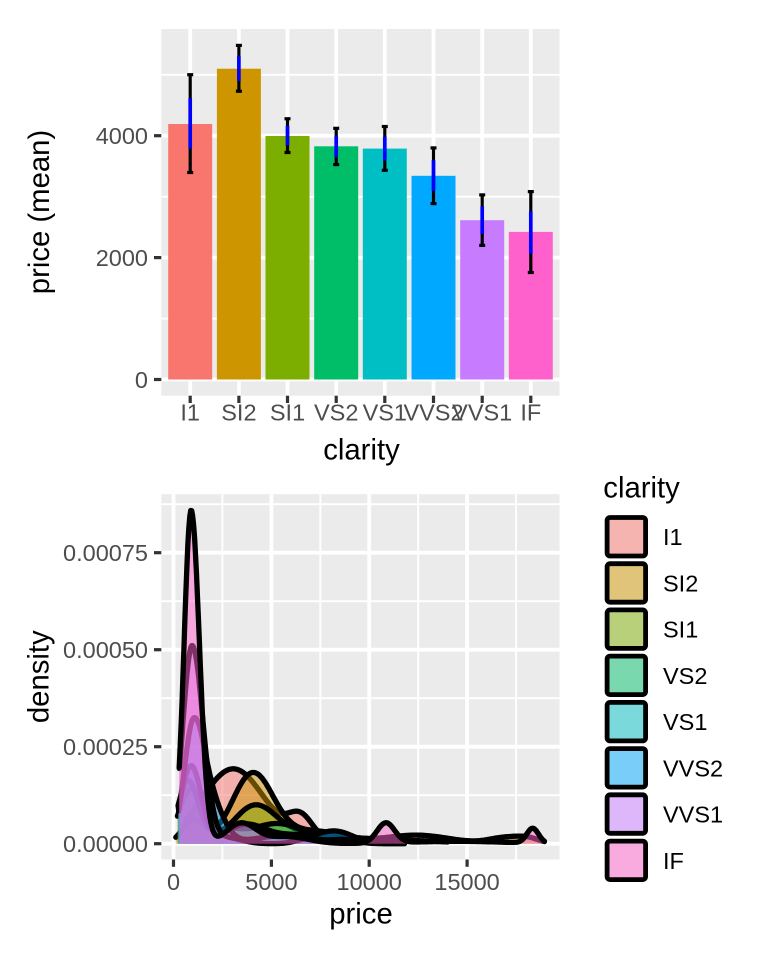 The height and width of the screenshot is (965, 768). What do you see at coordinates (122, 258) in the screenshot?
I see `svg-text: 2000` at bounding box center [122, 258].